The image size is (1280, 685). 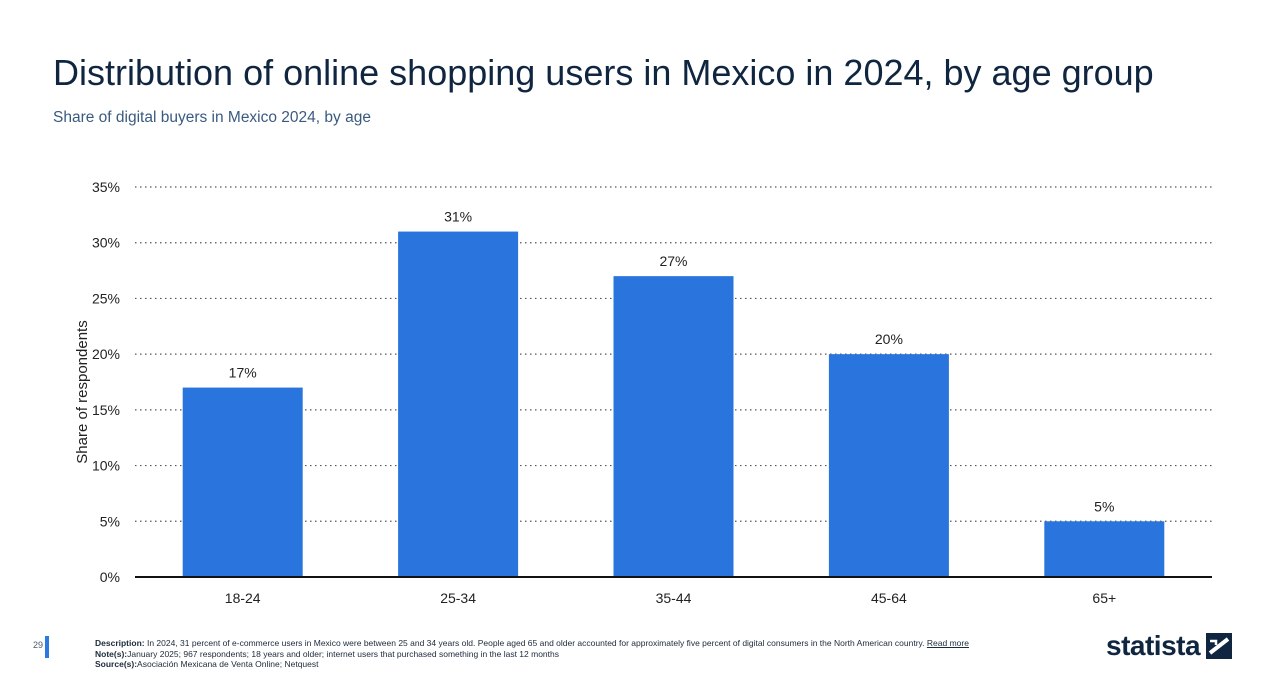 What do you see at coordinates (674, 598) in the screenshot?
I see `category-label: 35-44` at bounding box center [674, 598].